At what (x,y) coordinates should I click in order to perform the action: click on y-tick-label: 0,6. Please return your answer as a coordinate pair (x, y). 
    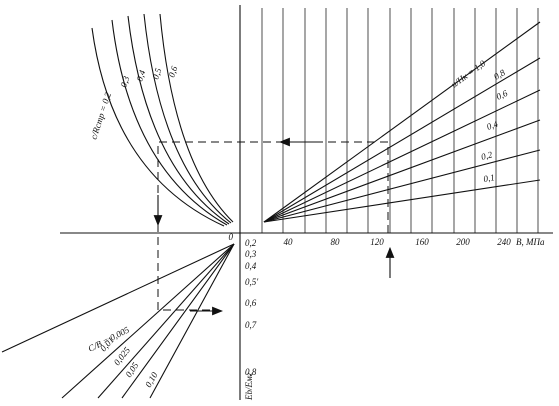
    Looking at the image, I should click on (251, 303).